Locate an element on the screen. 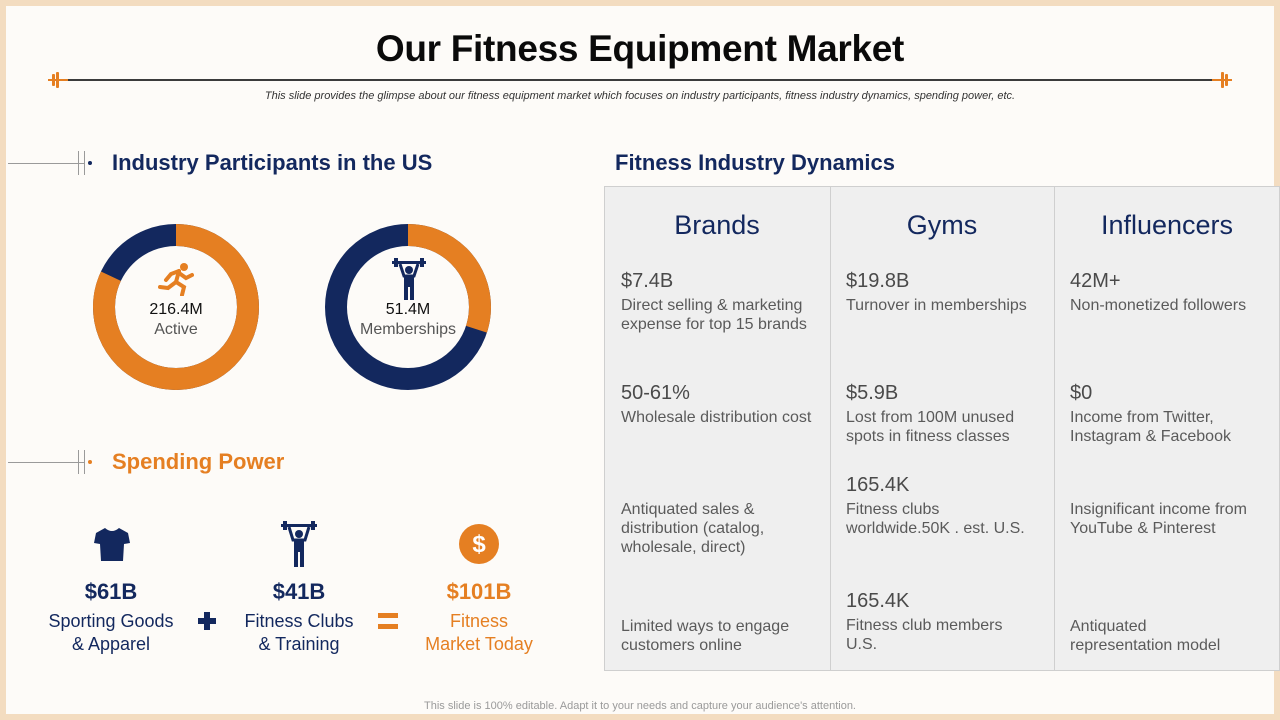 The image size is (1280, 720). brands-cell: Limited ways to engage customers online is located at coordinates (726, 634).